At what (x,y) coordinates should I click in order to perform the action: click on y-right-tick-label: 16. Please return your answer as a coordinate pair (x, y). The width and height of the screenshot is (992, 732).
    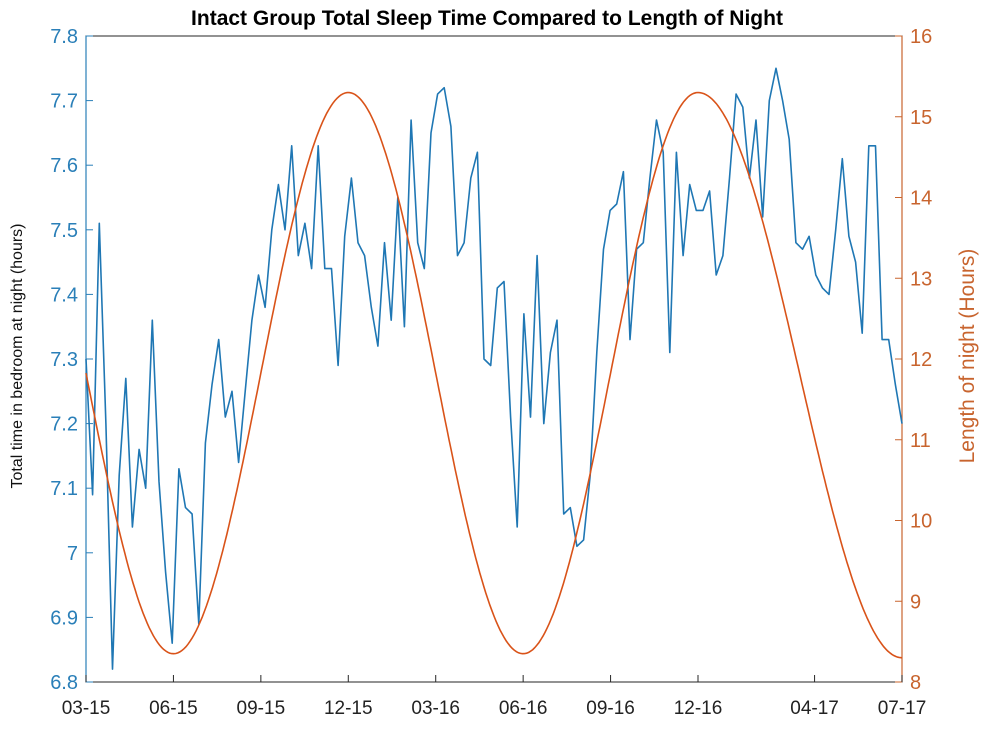
    Looking at the image, I should click on (921, 37).